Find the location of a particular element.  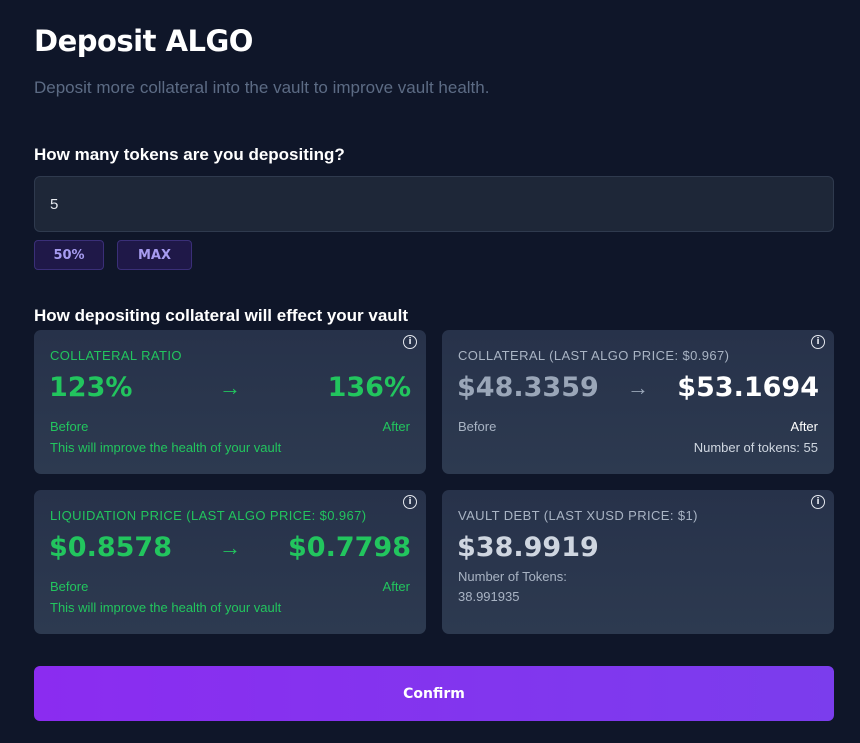

collateral-ratio-label: COLLATERAL RATIO is located at coordinates (116, 355).